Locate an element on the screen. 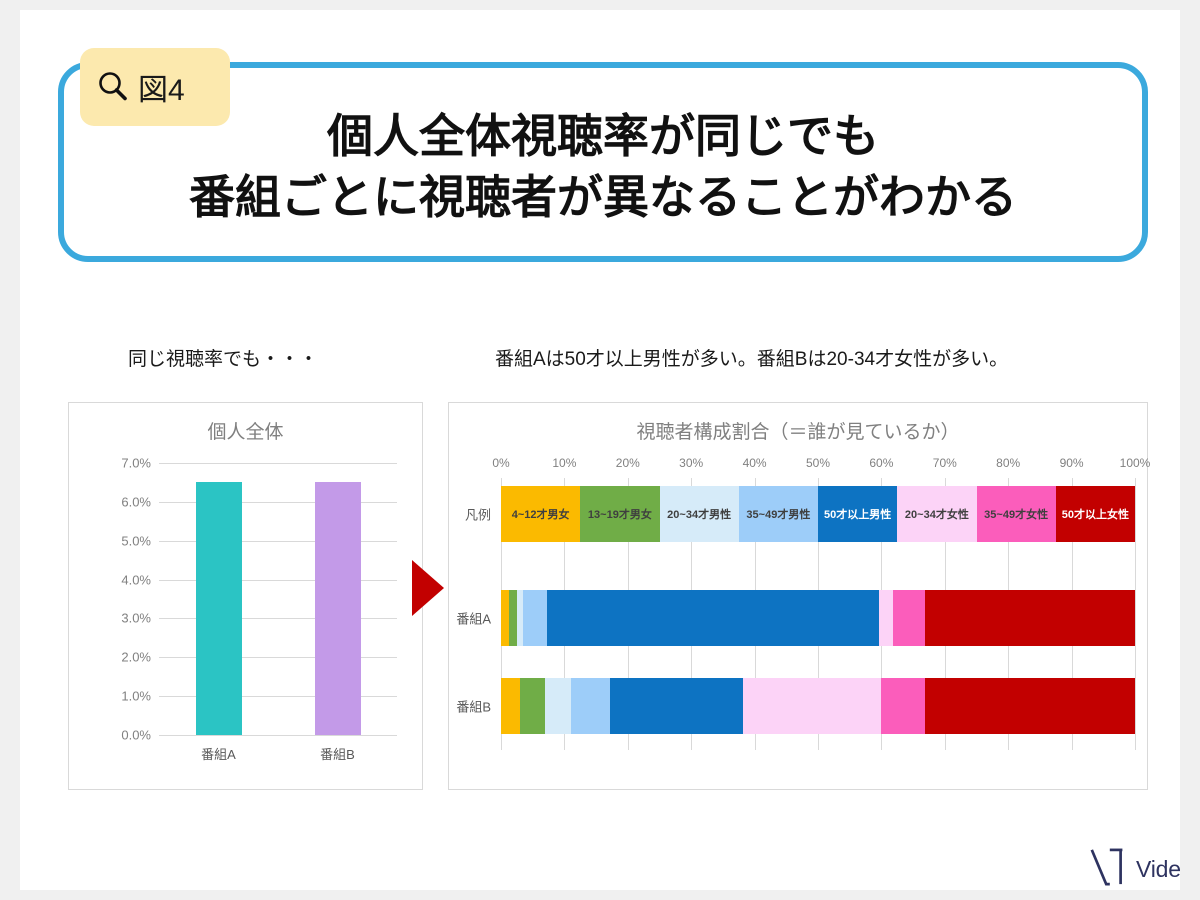  y-axis-tick-label: 5.0% is located at coordinates (136, 541).